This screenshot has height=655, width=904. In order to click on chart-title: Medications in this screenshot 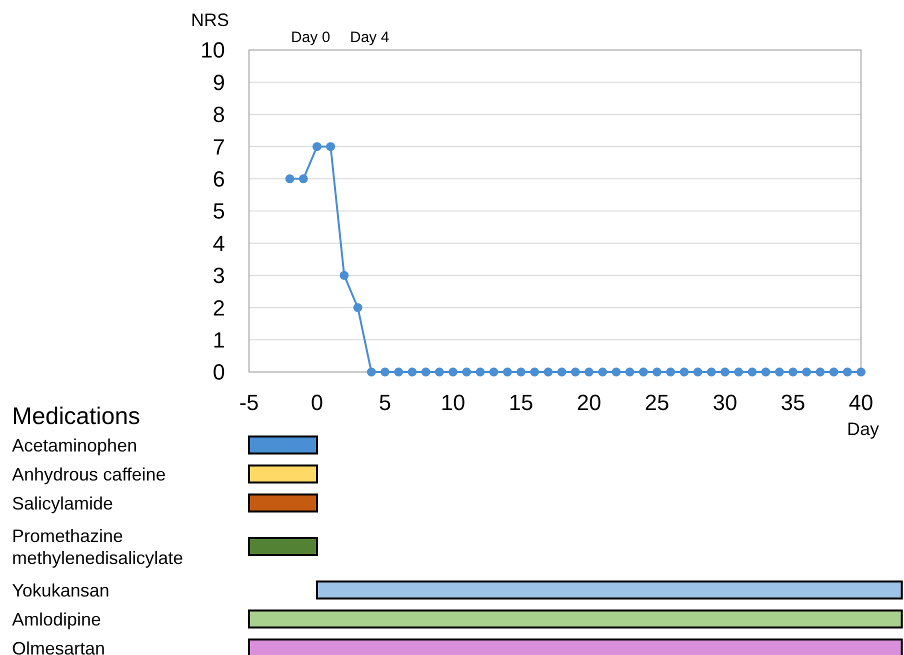, I will do `click(76, 416)`.